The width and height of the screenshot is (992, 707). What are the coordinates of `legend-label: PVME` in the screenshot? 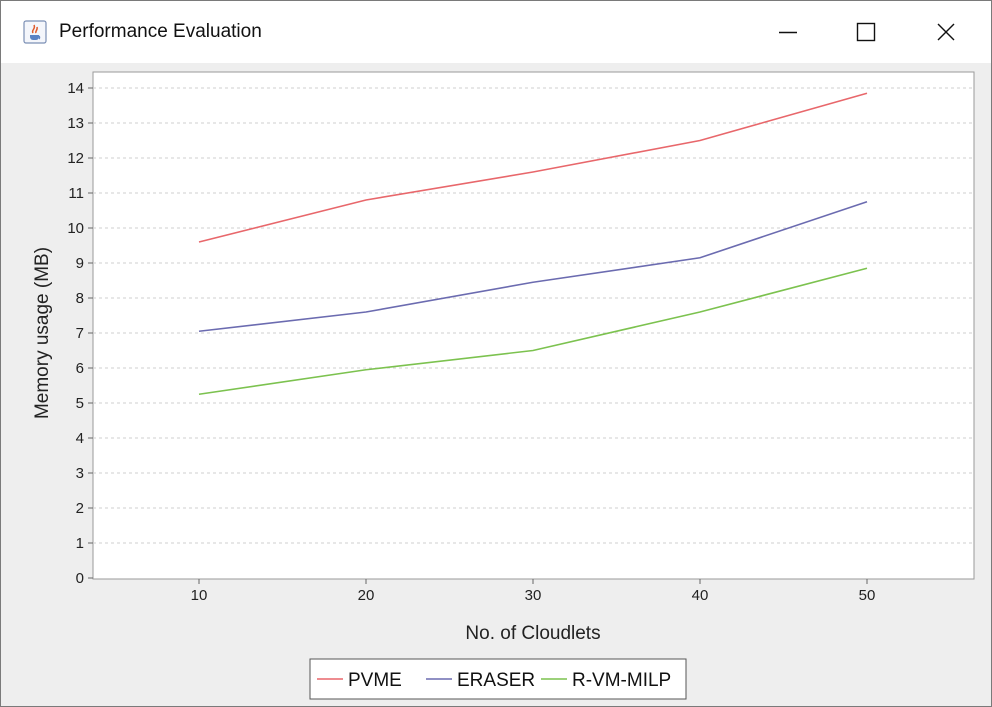 It's located at (375, 680).